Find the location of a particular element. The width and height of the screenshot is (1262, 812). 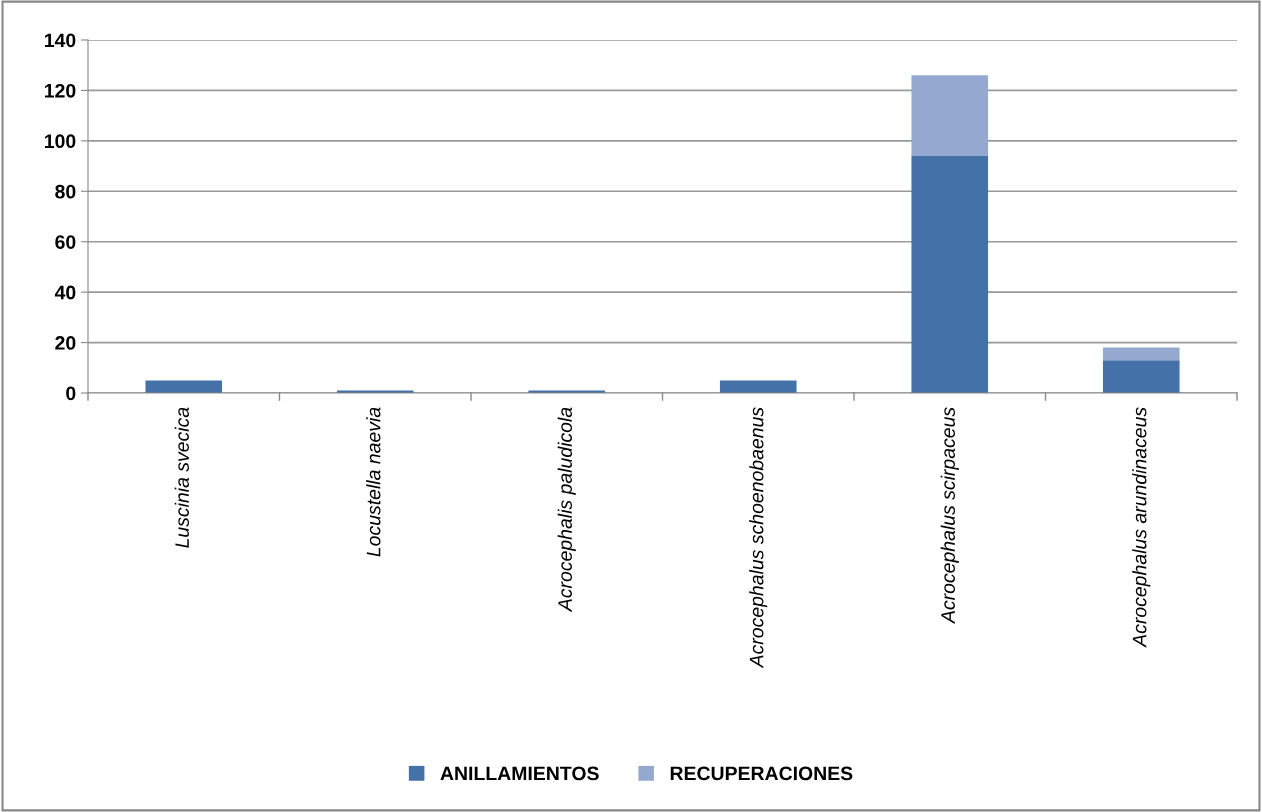

y-tick-label: 60 is located at coordinates (65, 242).